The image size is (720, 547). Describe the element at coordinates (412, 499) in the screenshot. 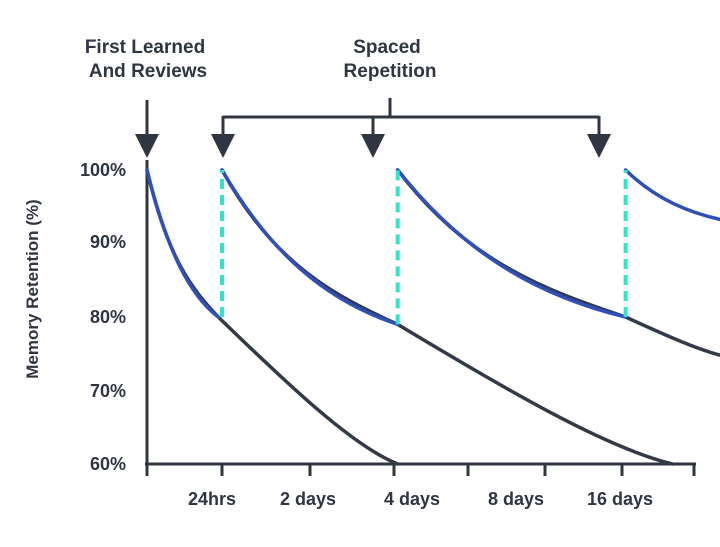

I see `x-tick-label-4-days: 4 days` at that location.